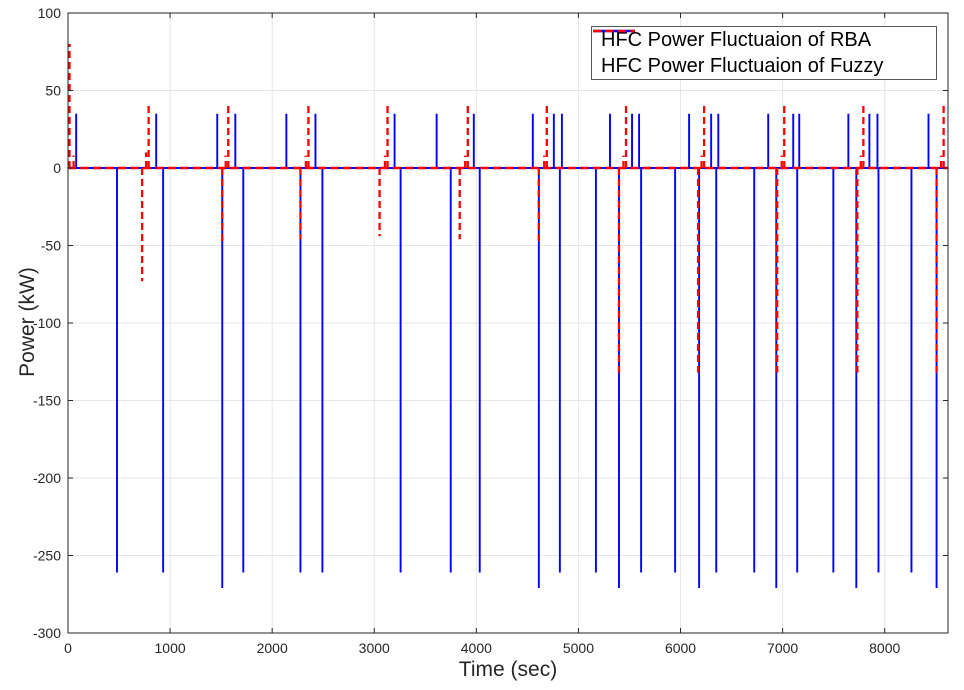 The image size is (964, 690). I want to click on x-tick-label: 8000, so click(884, 648).